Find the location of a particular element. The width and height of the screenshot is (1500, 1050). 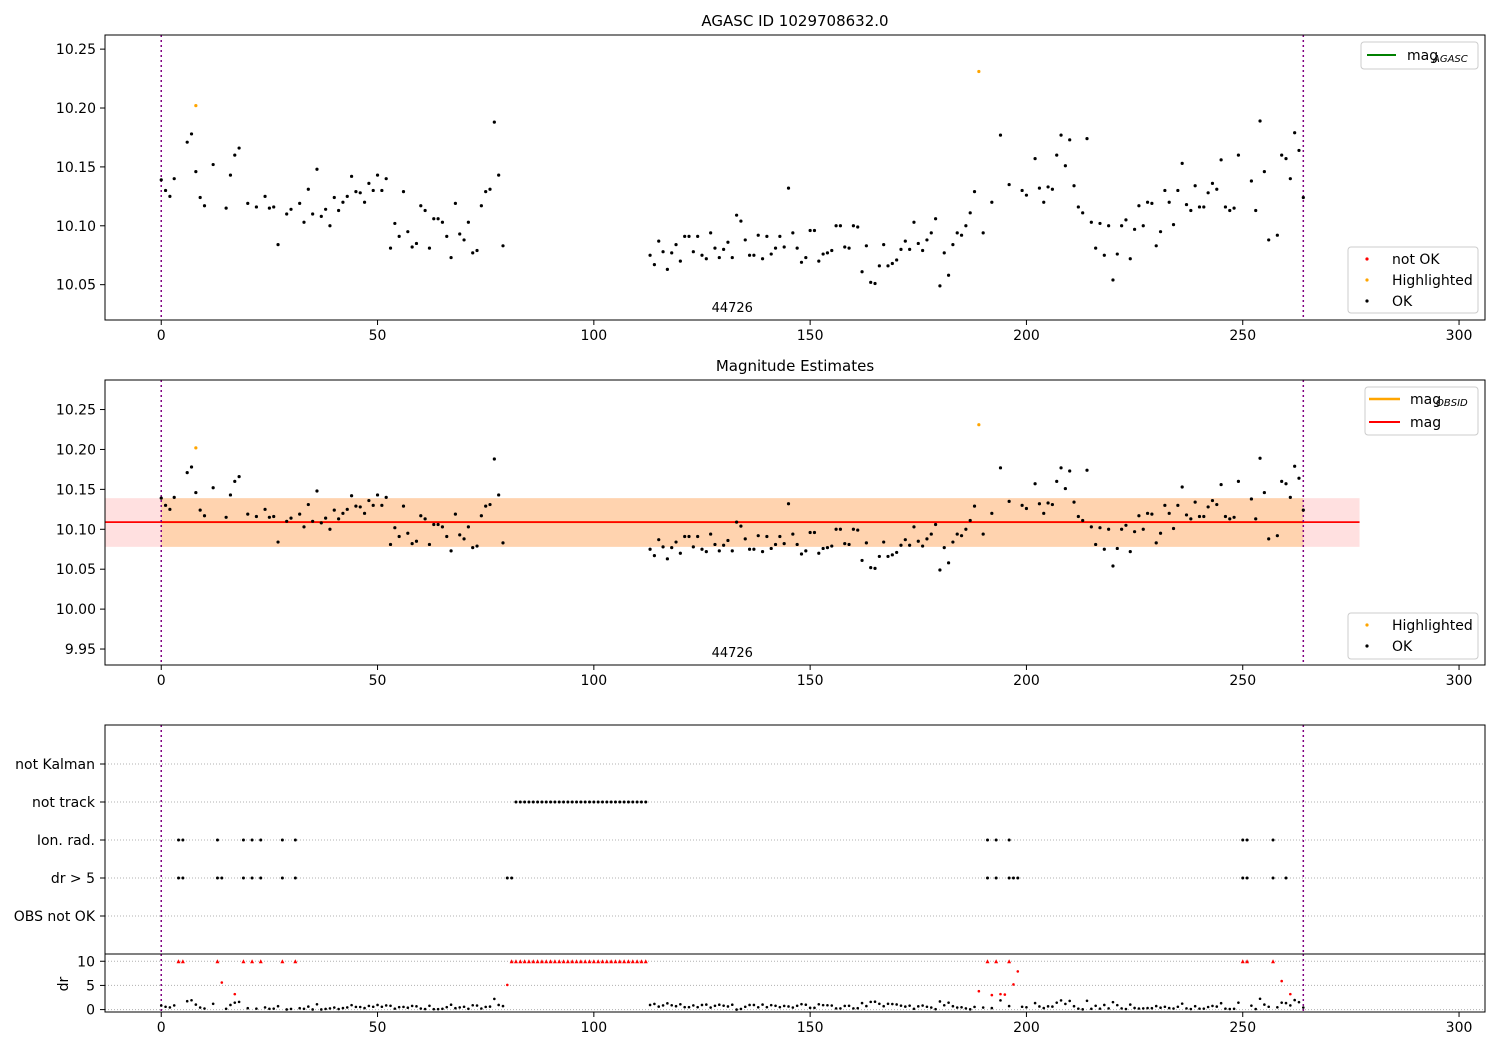

legend-label: Highlighted is located at coordinates (1432, 281).